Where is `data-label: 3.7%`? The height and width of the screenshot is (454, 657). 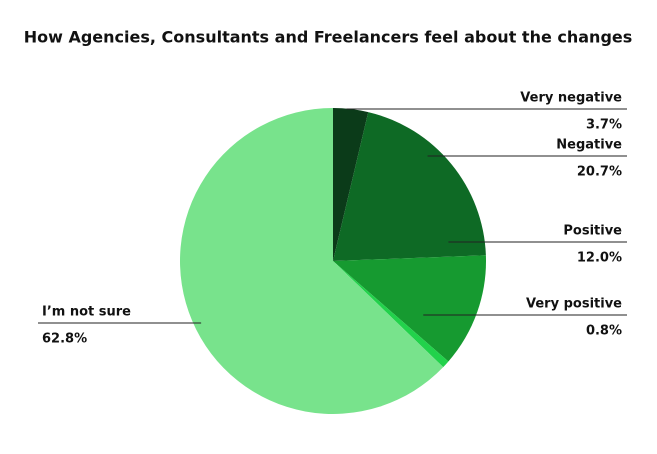
data-label: 3.7% is located at coordinates (604, 125).